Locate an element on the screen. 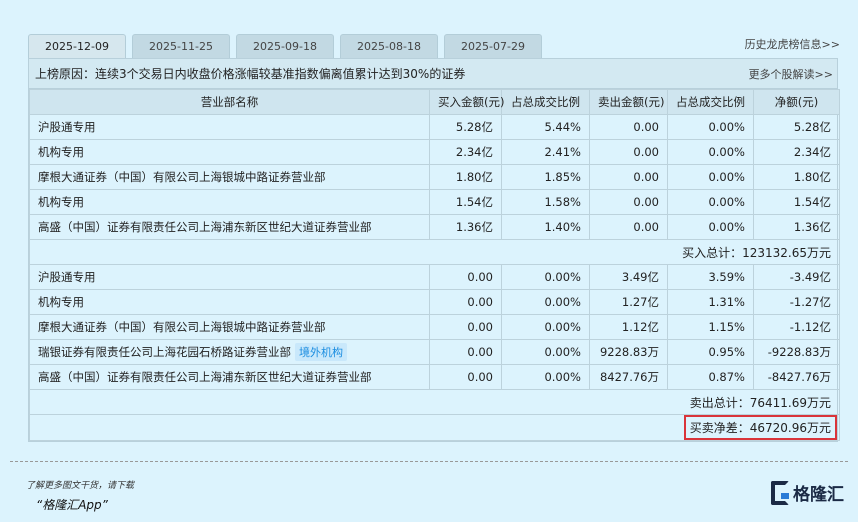 The width and height of the screenshot is (858, 522). cell-value: 1.12亿 is located at coordinates (628, 327).